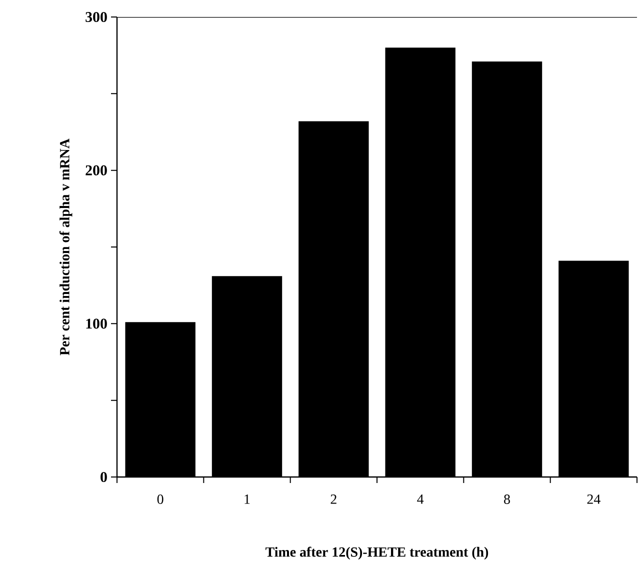 This screenshot has height=573, width=639. What do you see at coordinates (96, 170) in the screenshot?
I see `y-tick-label: 200` at bounding box center [96, 170].